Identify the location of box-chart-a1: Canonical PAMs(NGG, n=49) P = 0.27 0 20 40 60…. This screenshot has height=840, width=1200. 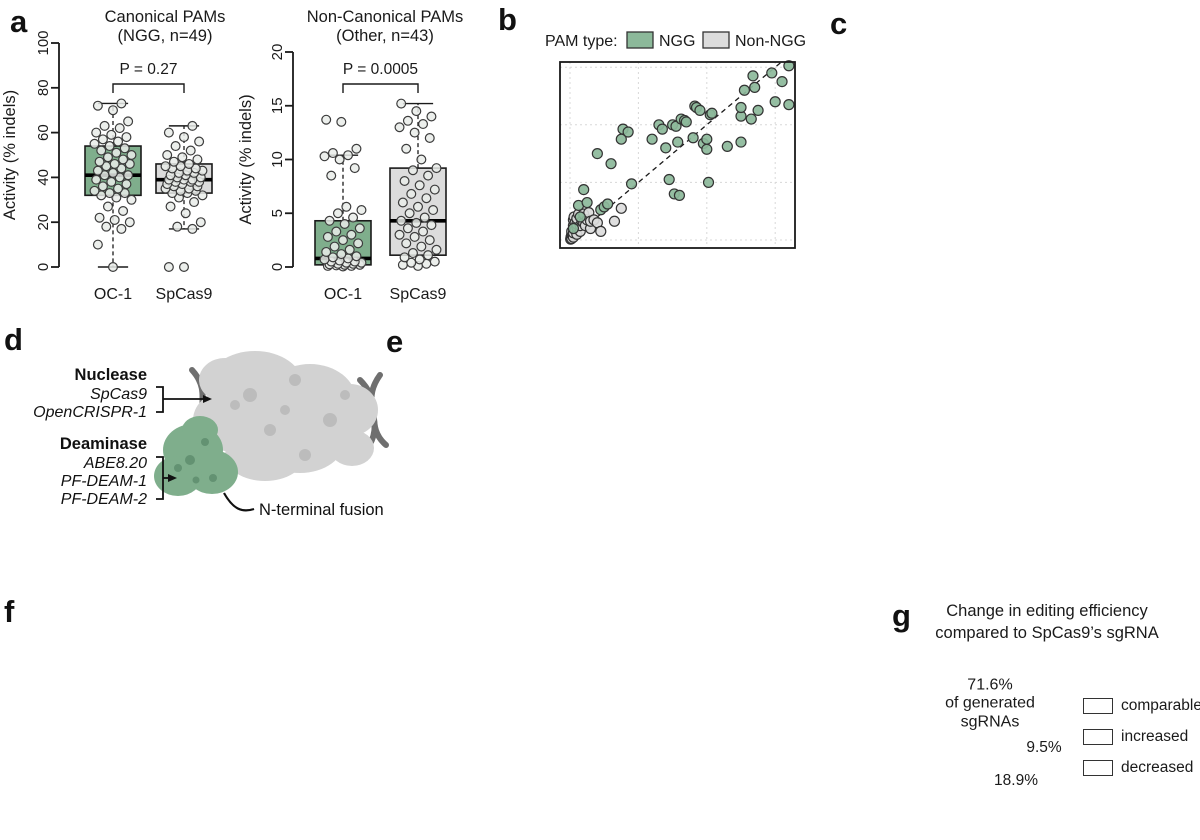
(113, 155).